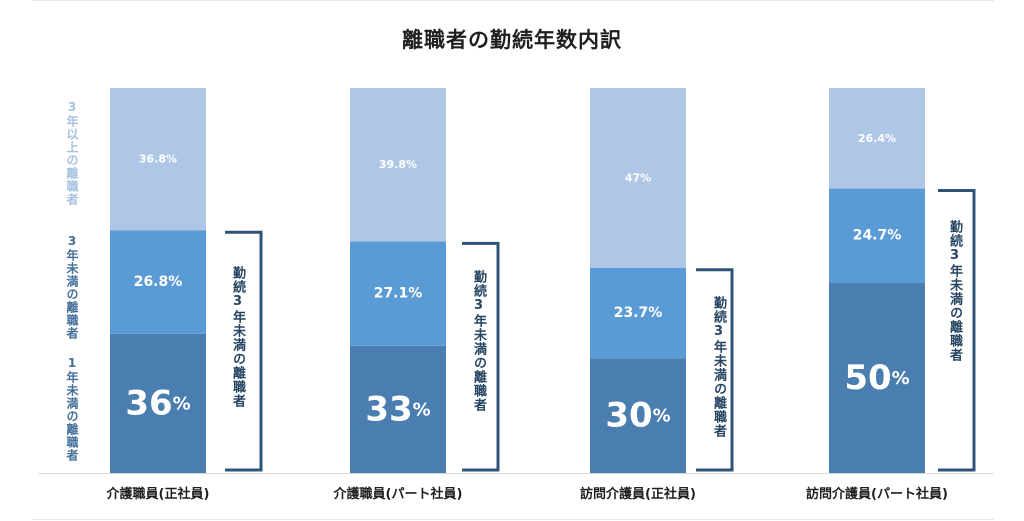 Image resolution: width=1024 pixels, height=521 pixels. Describe the element at coordinates (72, 409) in the screenshot. I see `legend-label-under1: 1年未満の離職者` at that location.